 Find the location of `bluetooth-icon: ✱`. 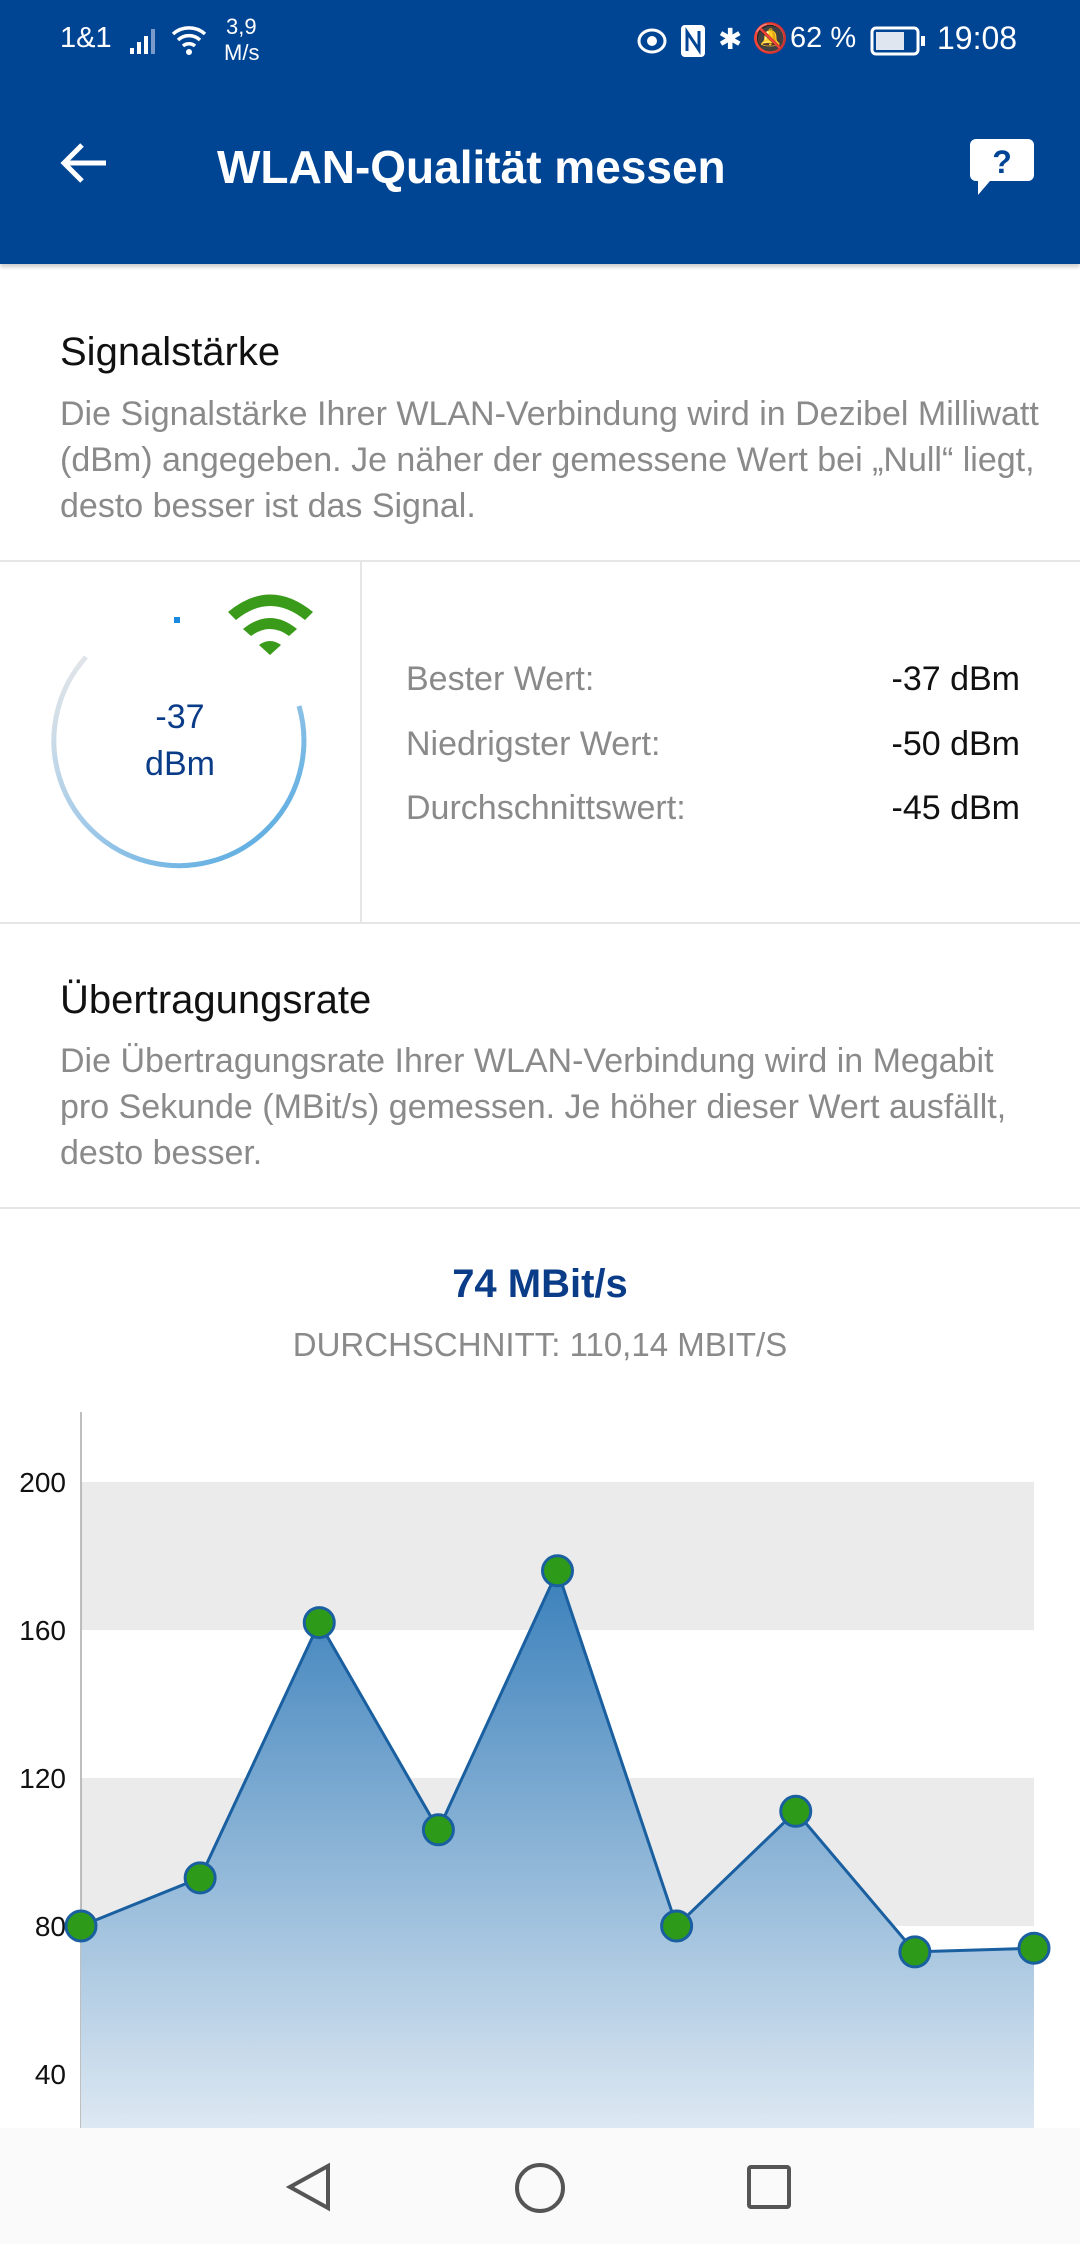

bluetooth-icon: ✱ is located at coordinates (730, 40).